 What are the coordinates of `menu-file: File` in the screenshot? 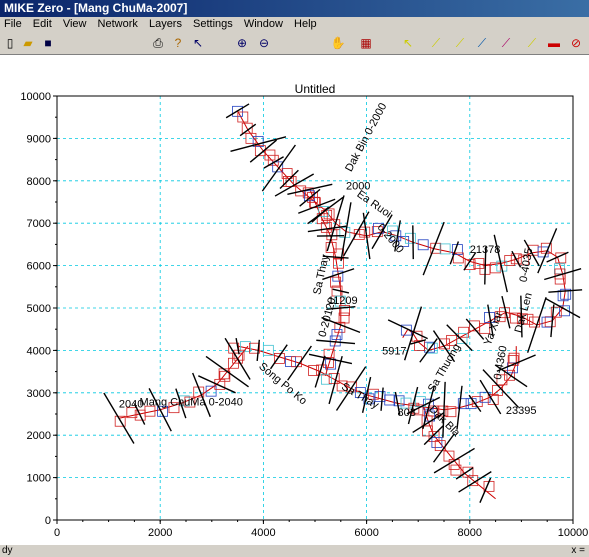 It's located at (13, 24).